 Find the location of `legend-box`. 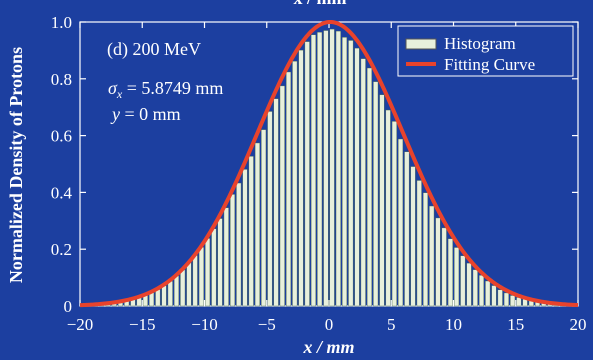

legend-box is located at coordinates (485, 51).